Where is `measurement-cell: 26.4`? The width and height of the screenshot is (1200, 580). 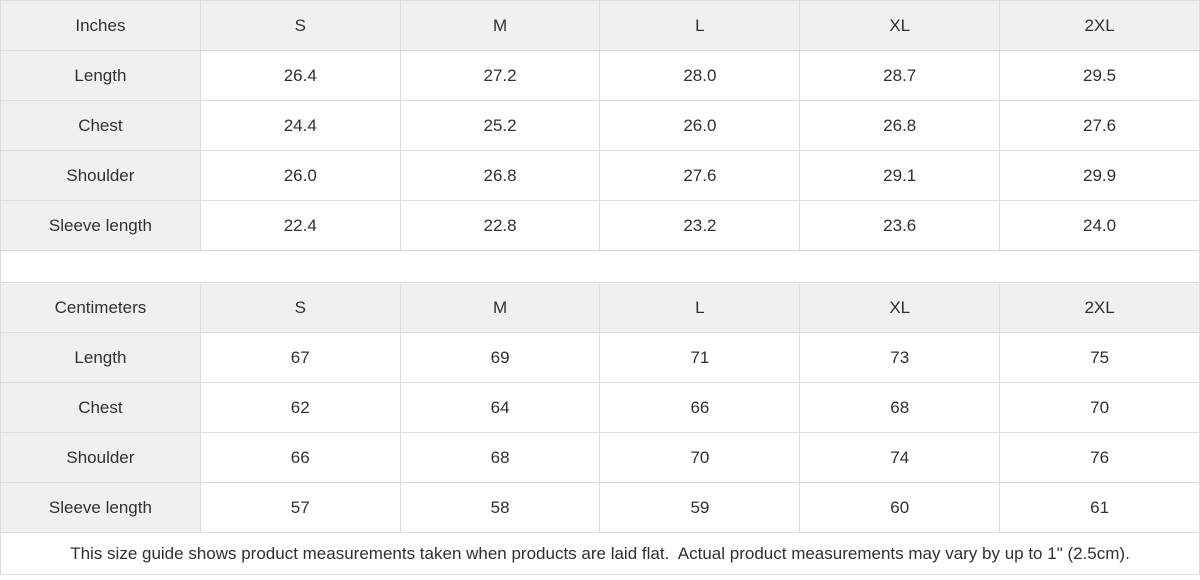 measurement-cell: 26.4 is located at coordinates (300, 75).